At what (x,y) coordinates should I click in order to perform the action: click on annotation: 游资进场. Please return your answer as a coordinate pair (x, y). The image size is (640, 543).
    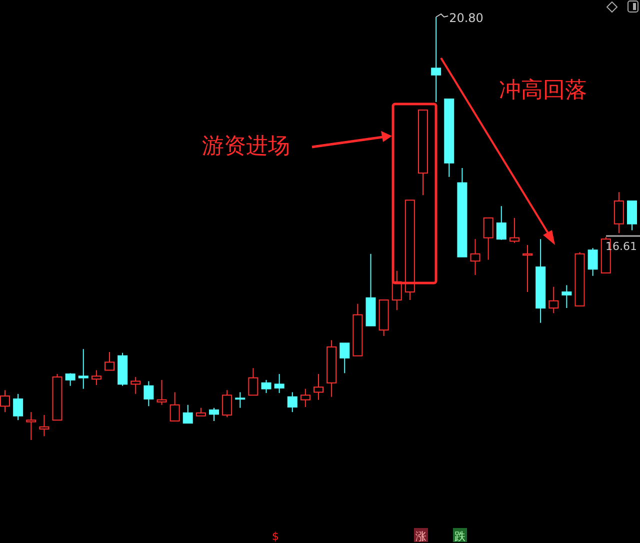
    Looking at the image, I should click on (246, 146).